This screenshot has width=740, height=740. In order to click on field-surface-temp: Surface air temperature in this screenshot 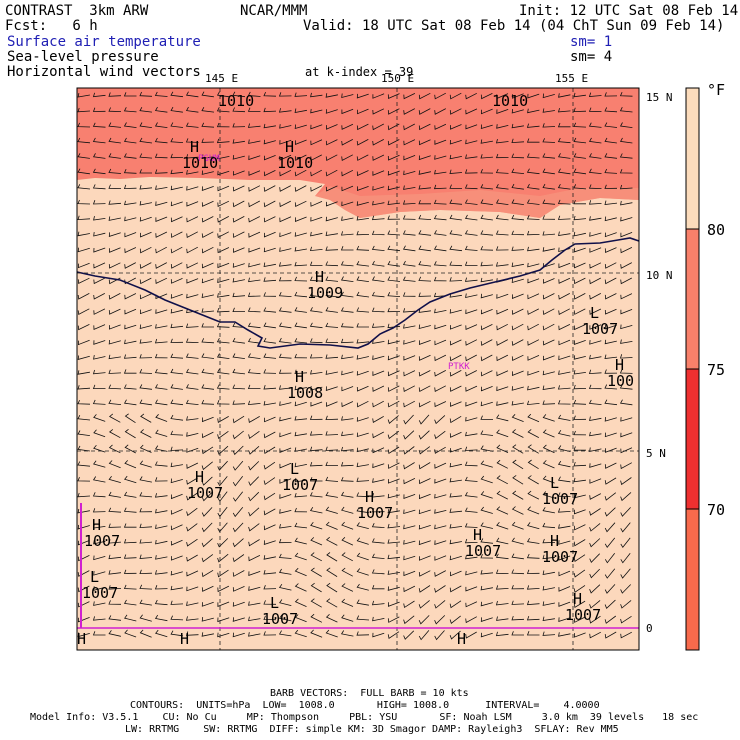, I will do `click(104, 42)`.